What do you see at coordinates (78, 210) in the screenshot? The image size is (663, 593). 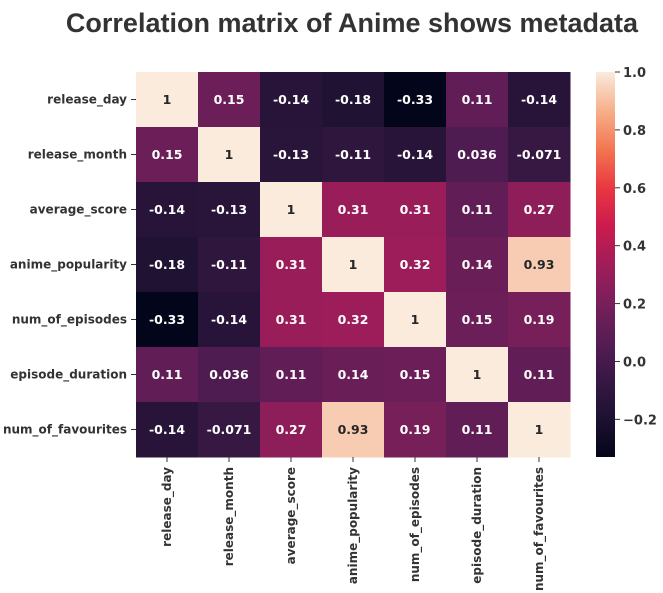 I see `row-label: average_score` at bounding box center [78, 210].